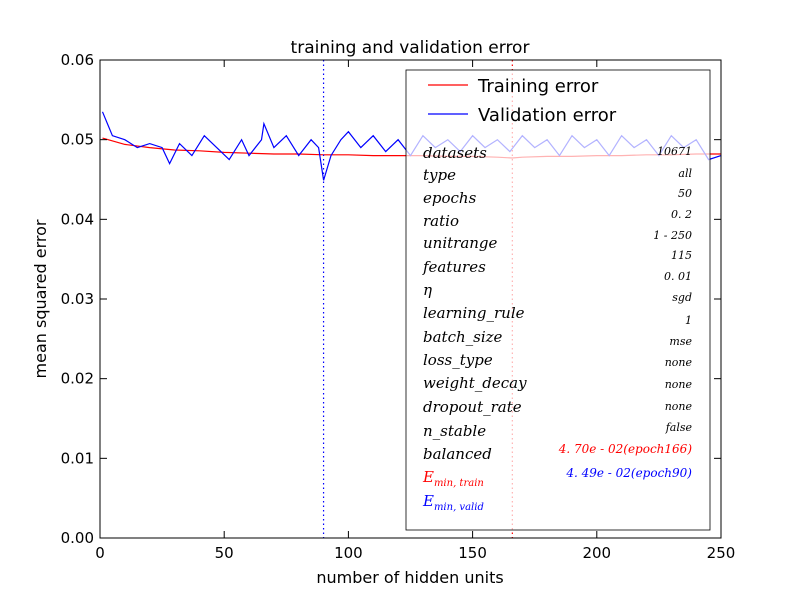  What do you see at coordinates (100, 553) in the screenshot?
I see `x-tick-label: 0` at bounding box center [100, 553].